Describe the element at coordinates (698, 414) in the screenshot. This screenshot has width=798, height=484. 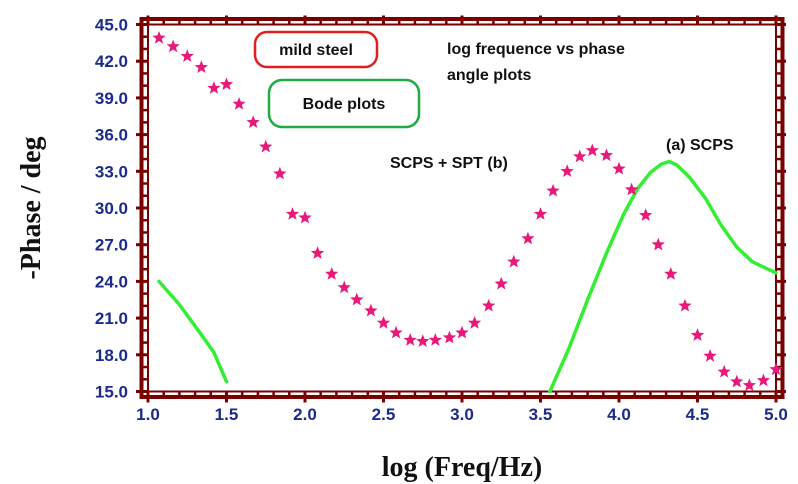
I see `x-tick-label: 4.5` at that location.